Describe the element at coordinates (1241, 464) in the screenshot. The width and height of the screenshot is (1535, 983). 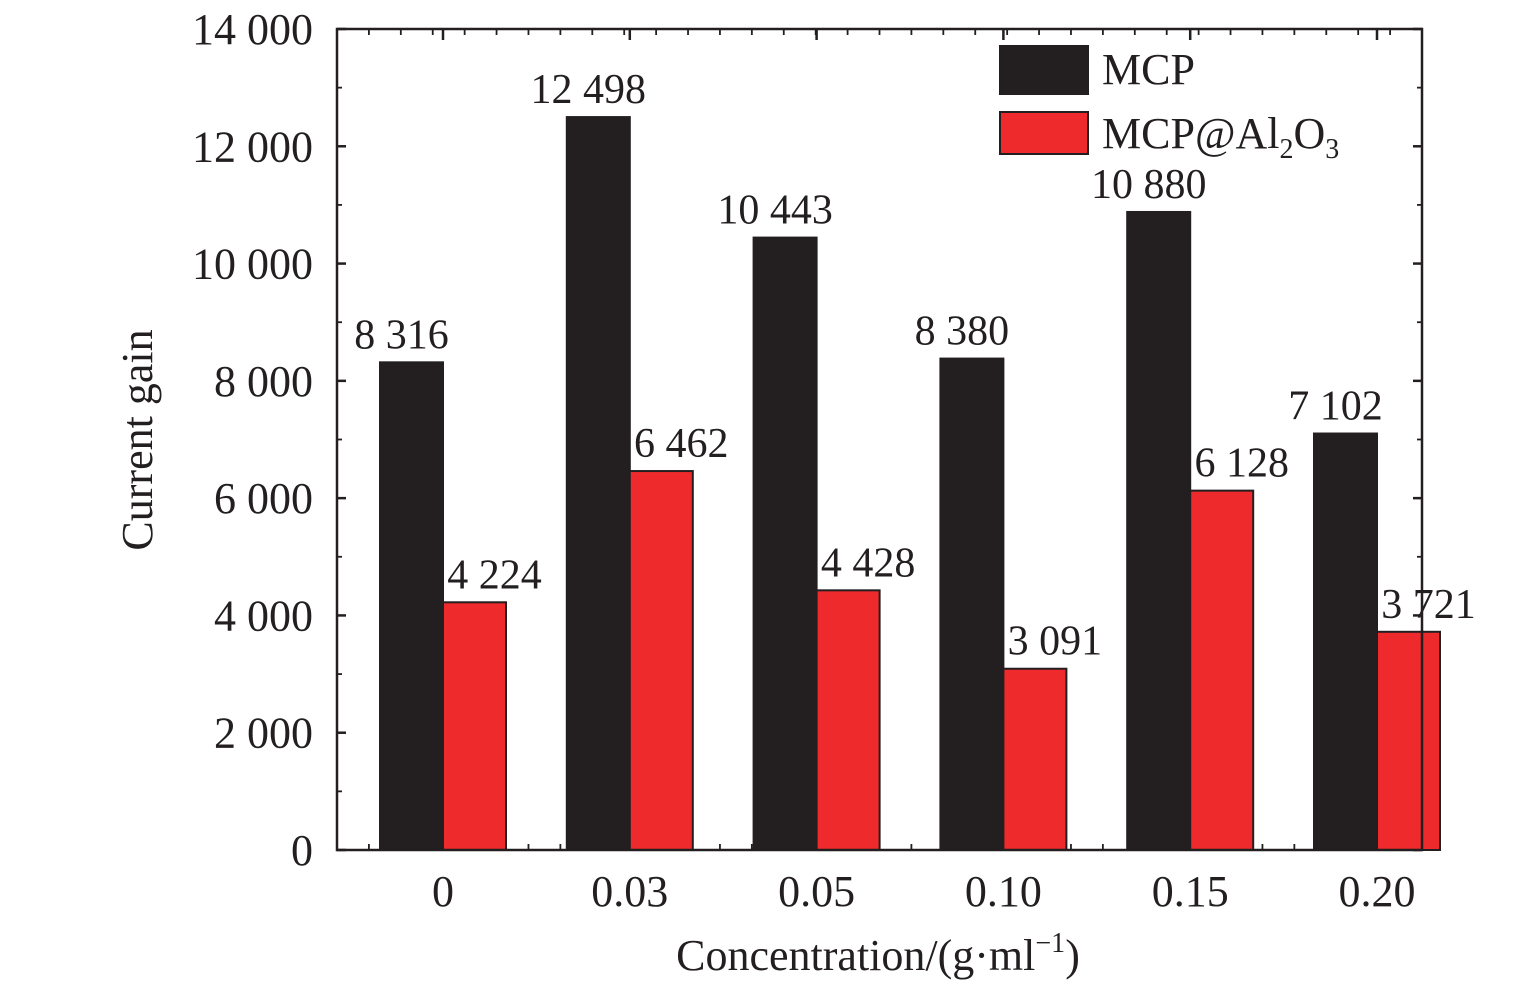
I see `data-label-mcp-al2o3: 6 128` at that location.